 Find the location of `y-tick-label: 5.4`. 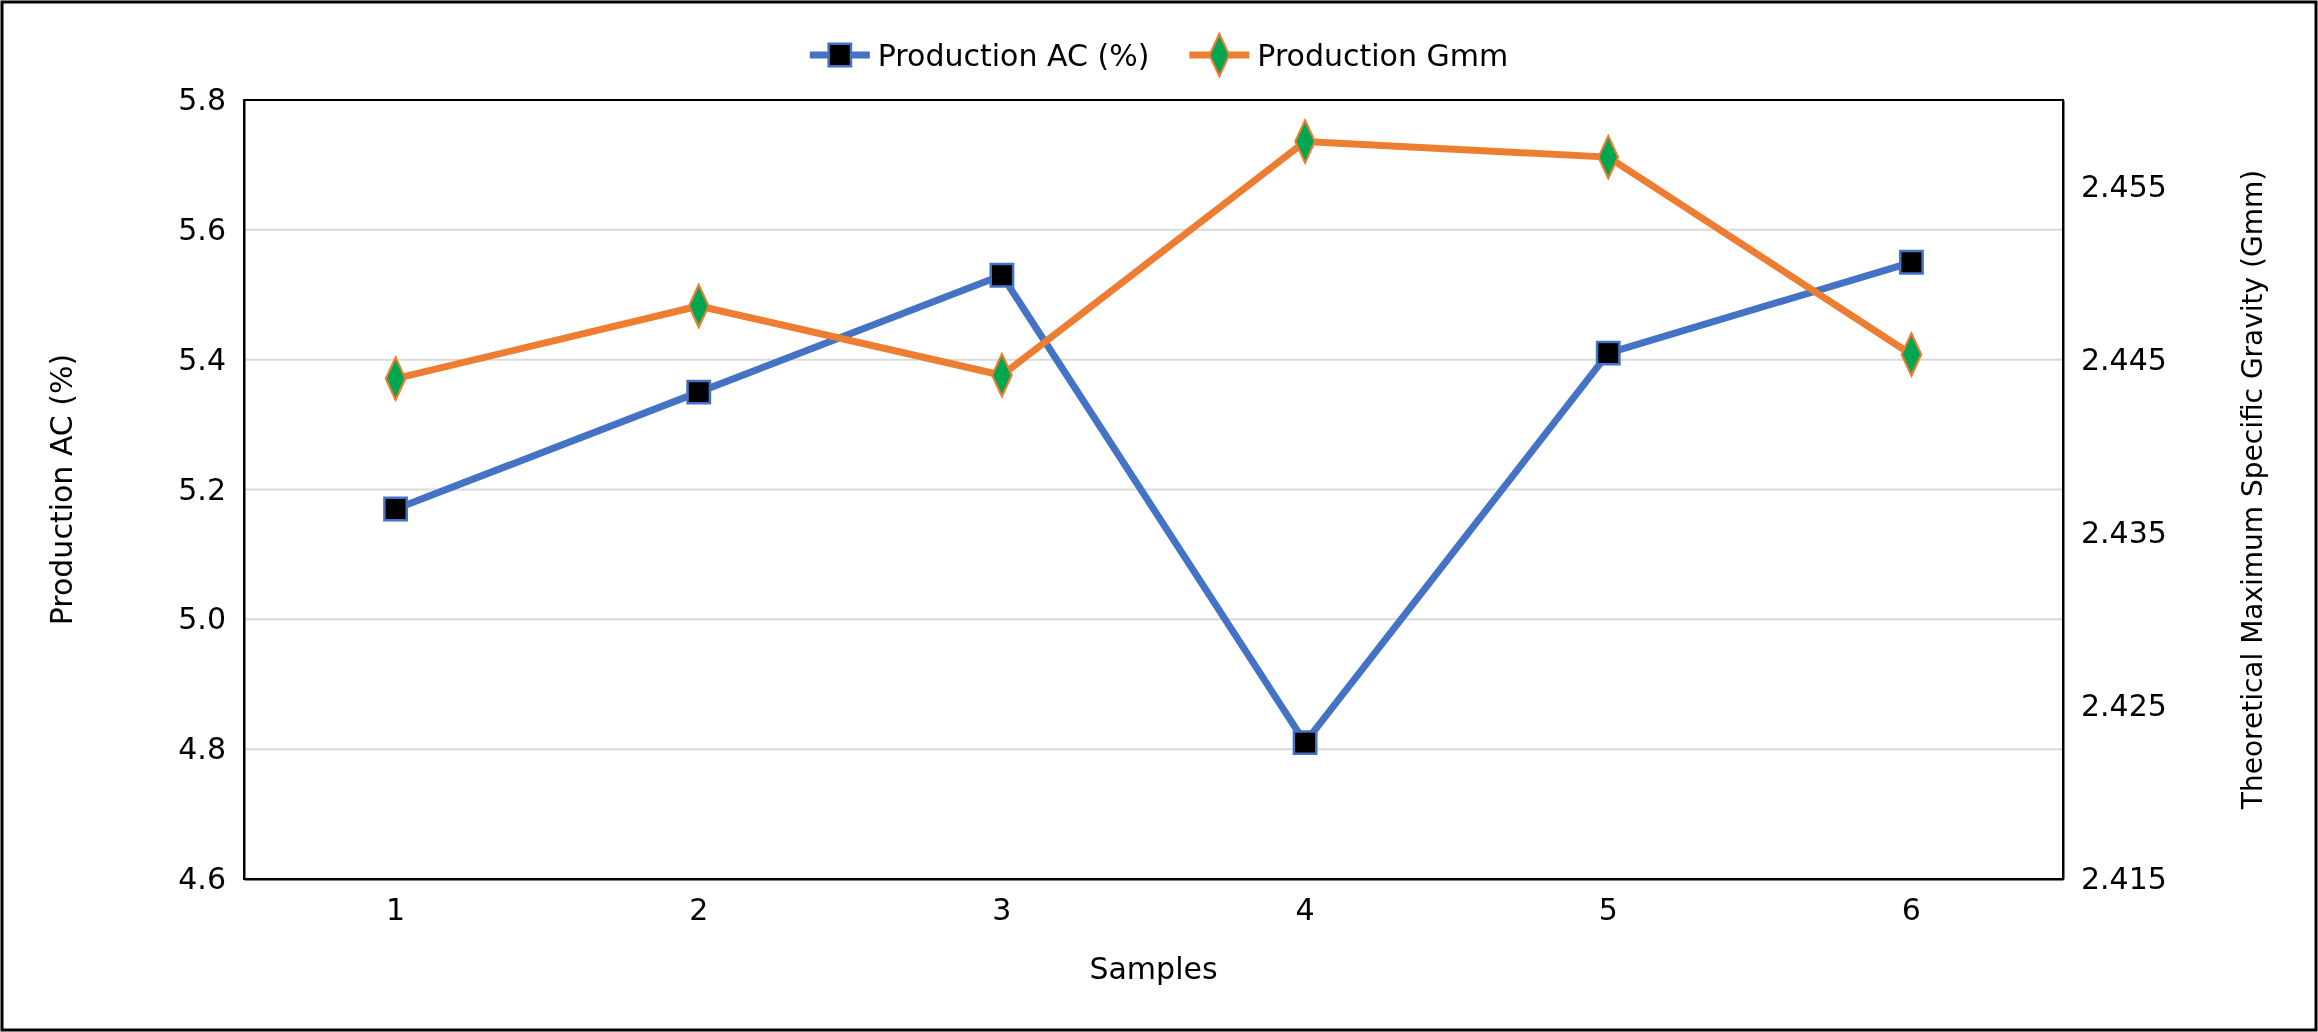

y-tick-label: 5.4 is located at coordinates (202, 359).